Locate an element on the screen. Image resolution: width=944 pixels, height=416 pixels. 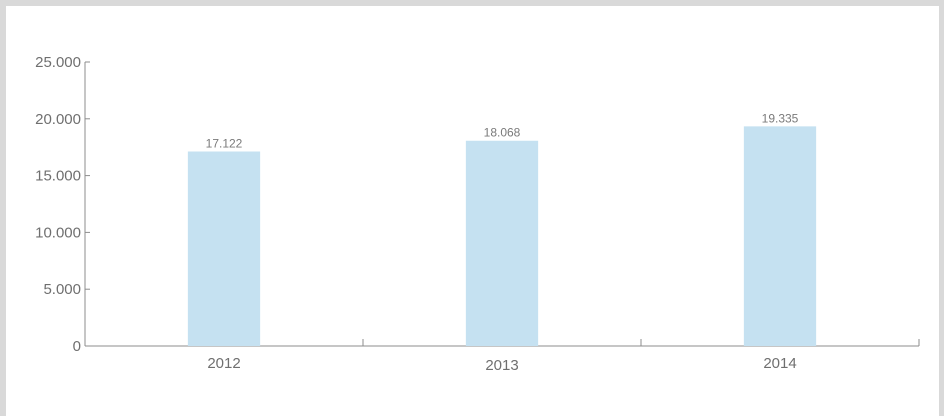
bar-value-label: 17.122 is located at coordinates (224, 143).